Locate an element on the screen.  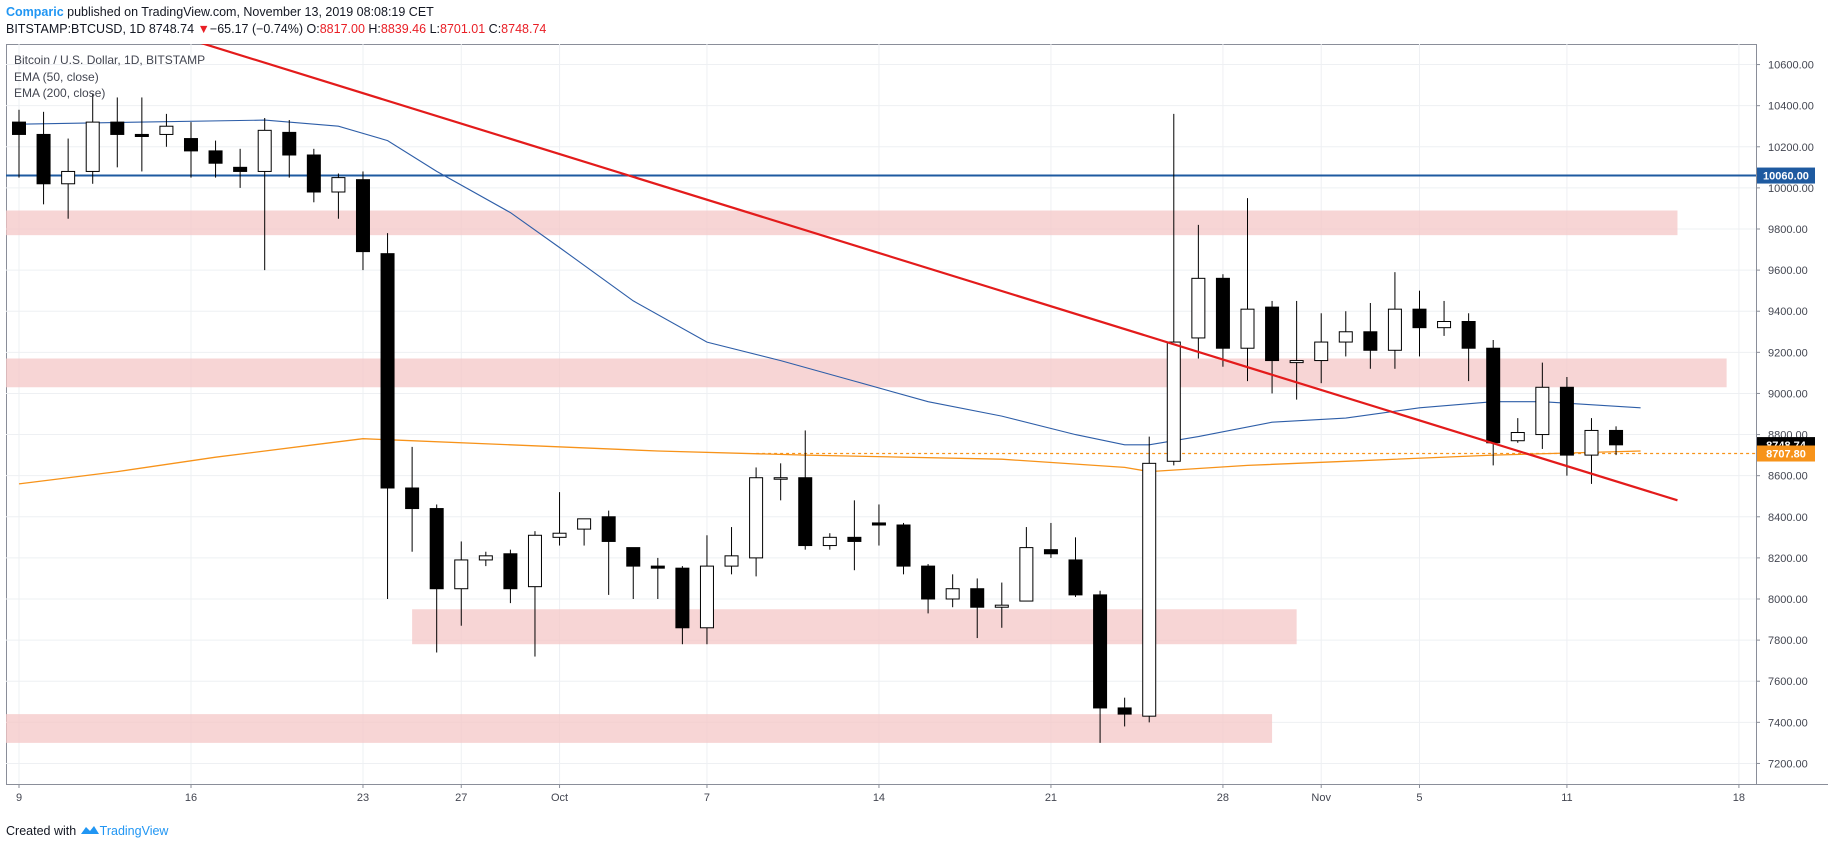
author-name: Comparic is located at coordinates (35, 12).